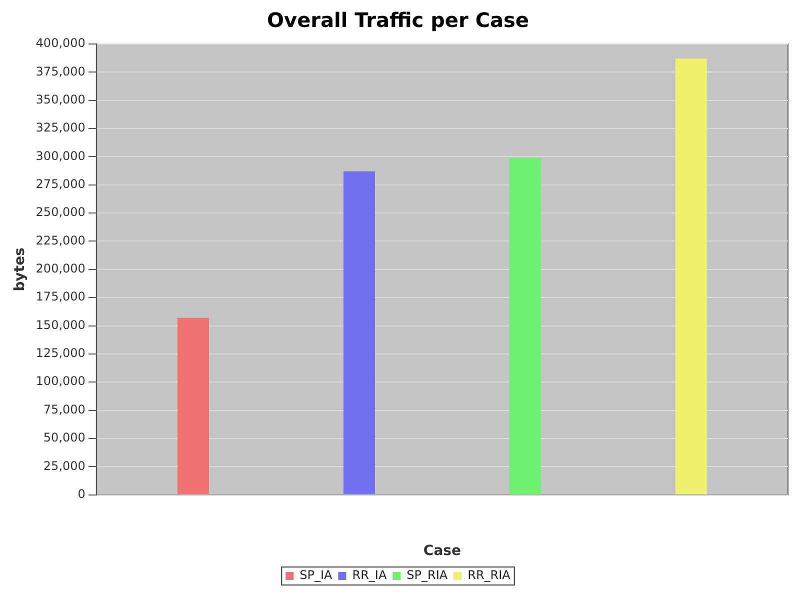  I want to click on y-tick-label: 250,000, so click(61, 212).